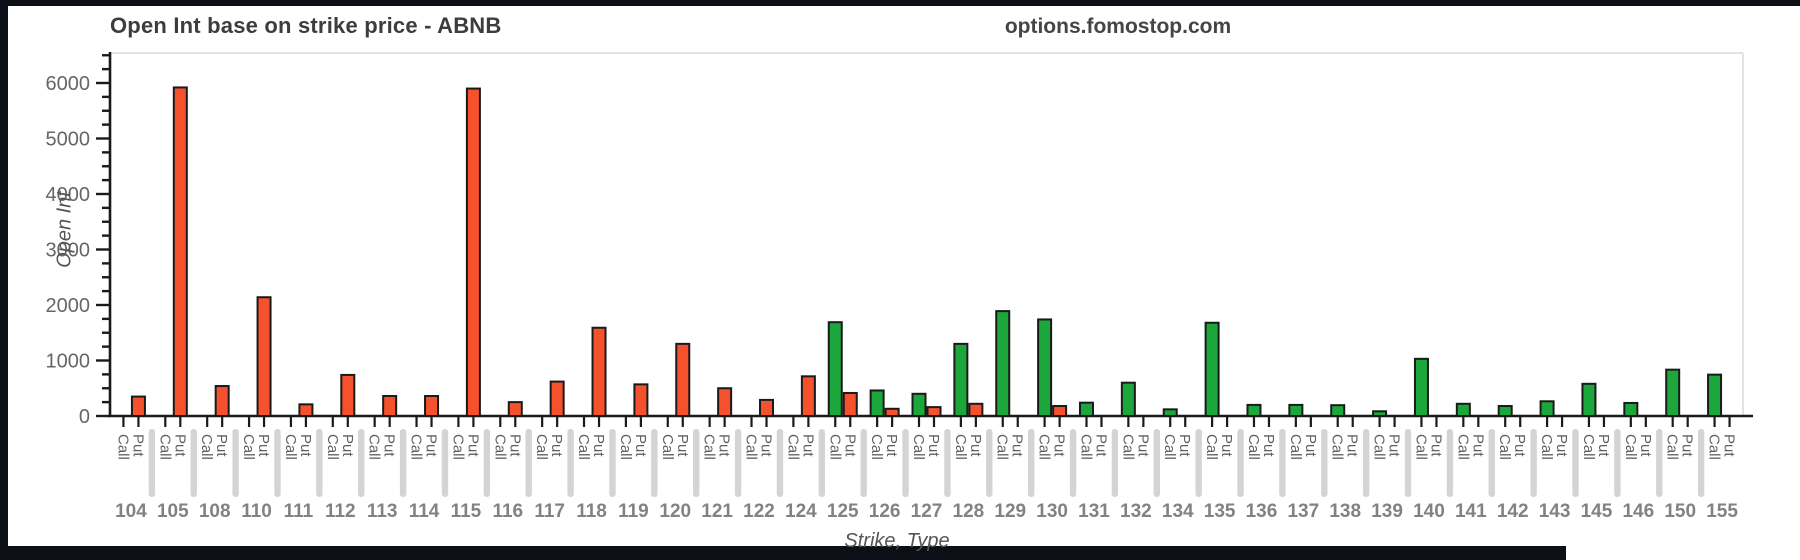 The height and width of the screenshot is (560, 1800). What do you see at coordinates (1513, 511) in the screenshot?
I see `strike-label: 142` at bounding box center [1513, 511].